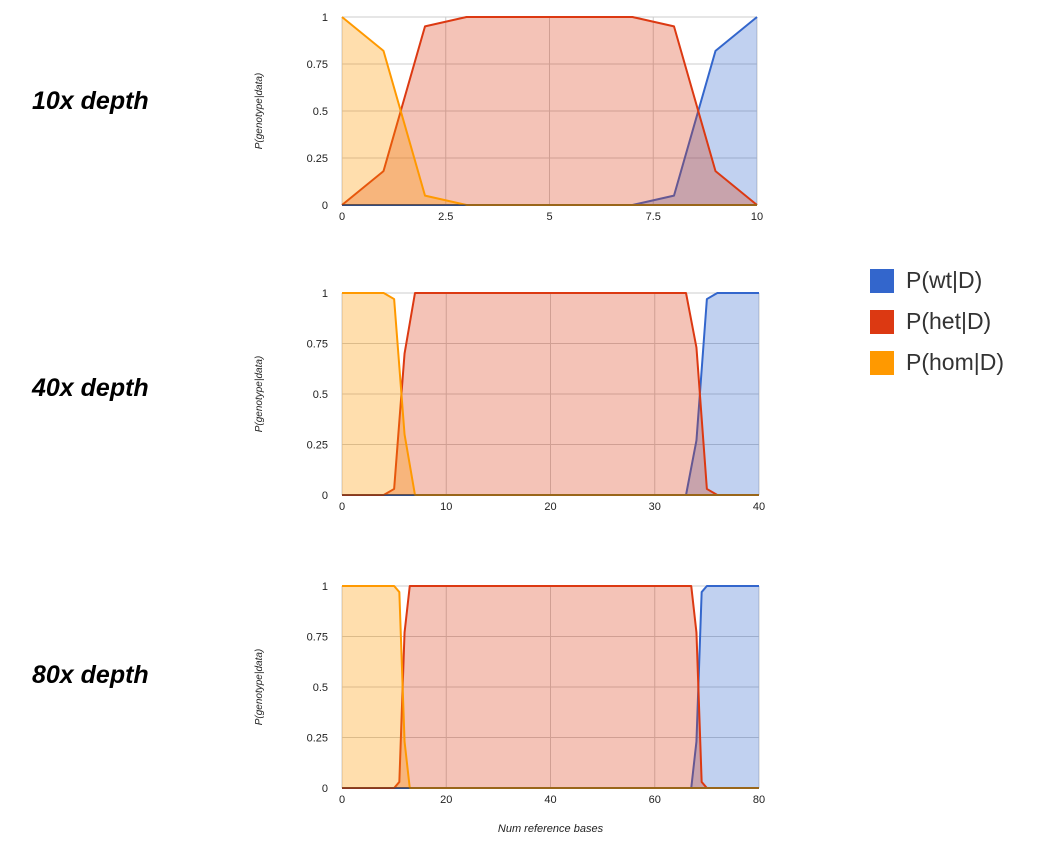 The width and height of the screenshot is (1050, 846). Describe the element at coordinates (882, 362) in the screenshot. I see `swatch-orange-icon` at that location.